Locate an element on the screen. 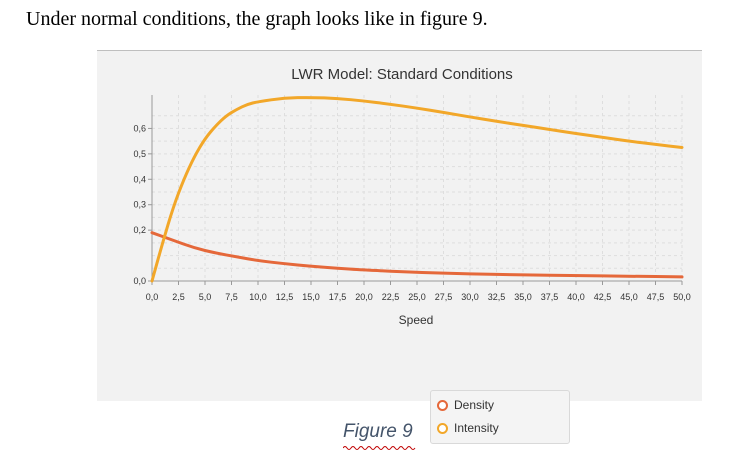 This screenshot has height=467, width=739. x-tick-label: 27,5 is located at coordinates (444, 297).